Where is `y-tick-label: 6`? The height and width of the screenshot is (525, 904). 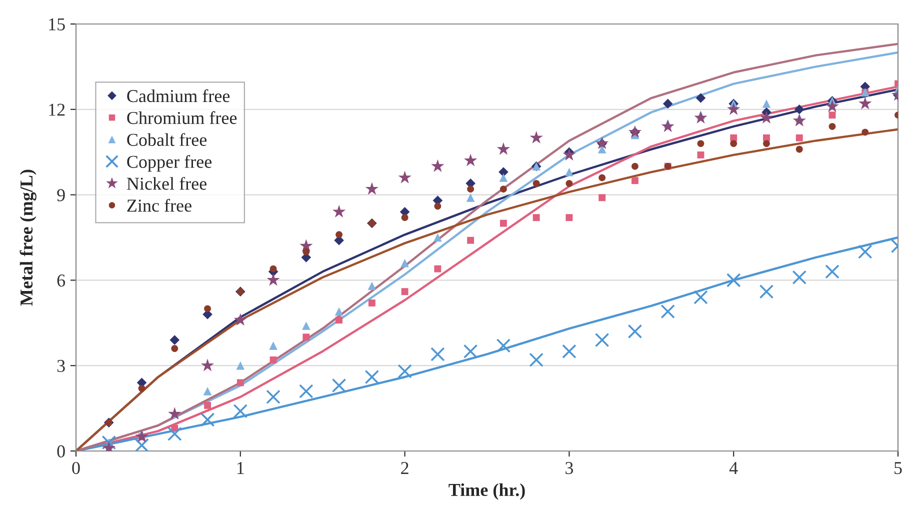
y-tick-label: 6 is located at coordinates (61, 280).